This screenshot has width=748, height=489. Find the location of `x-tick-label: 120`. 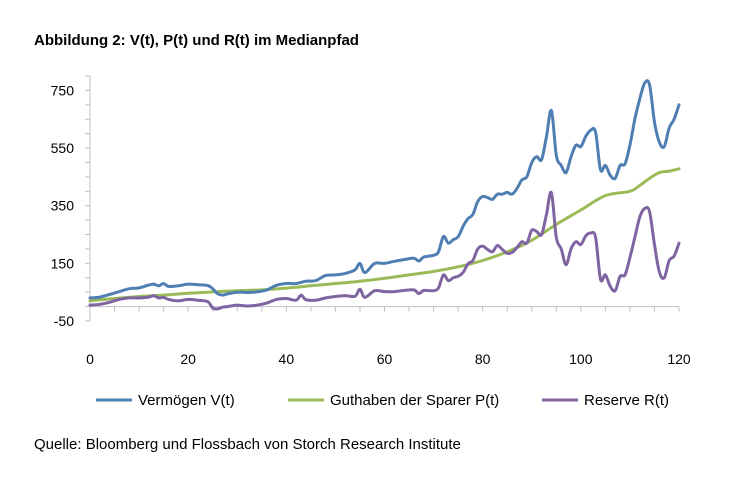

x-tick-label: 120 is located at coordinates (679, 359).